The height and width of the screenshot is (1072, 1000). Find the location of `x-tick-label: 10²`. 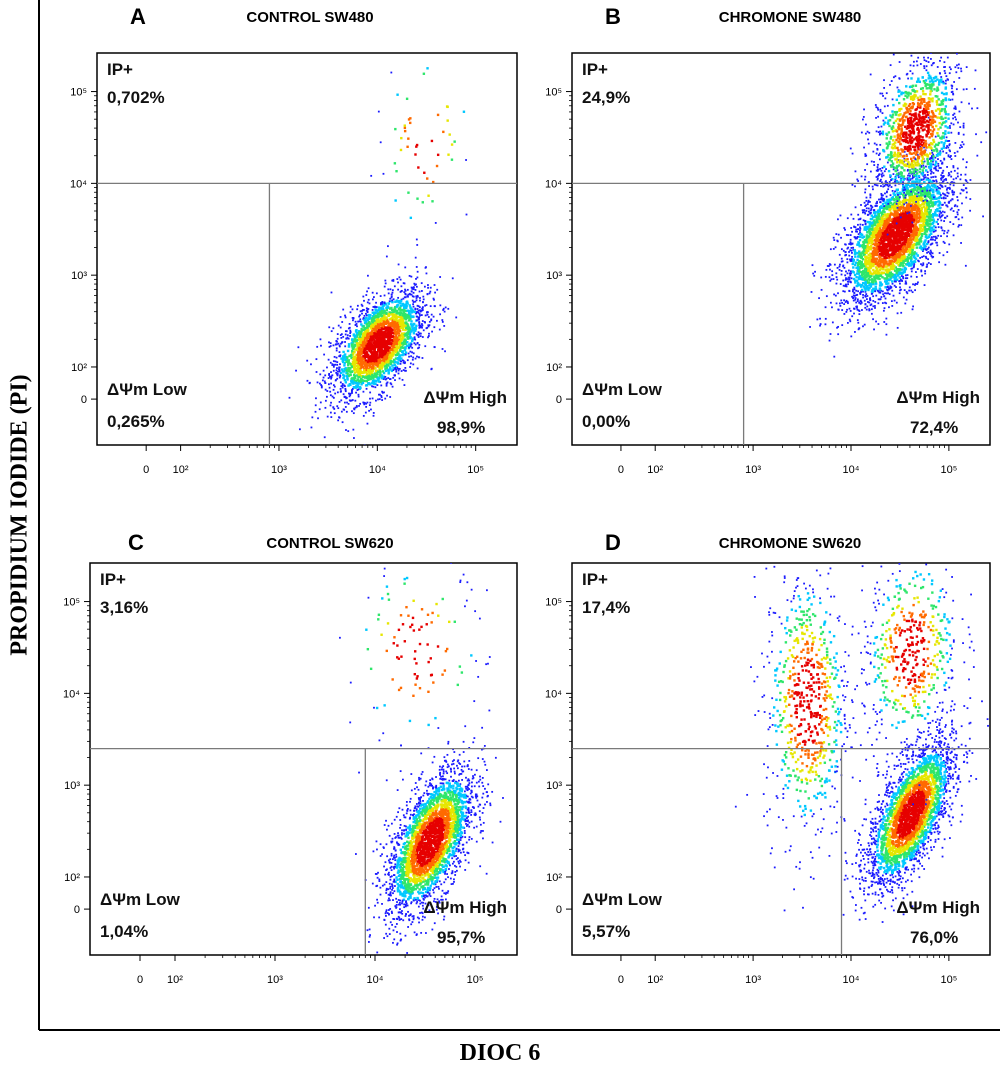

x-tick-label: 10² is located at coordinates (181, 470).